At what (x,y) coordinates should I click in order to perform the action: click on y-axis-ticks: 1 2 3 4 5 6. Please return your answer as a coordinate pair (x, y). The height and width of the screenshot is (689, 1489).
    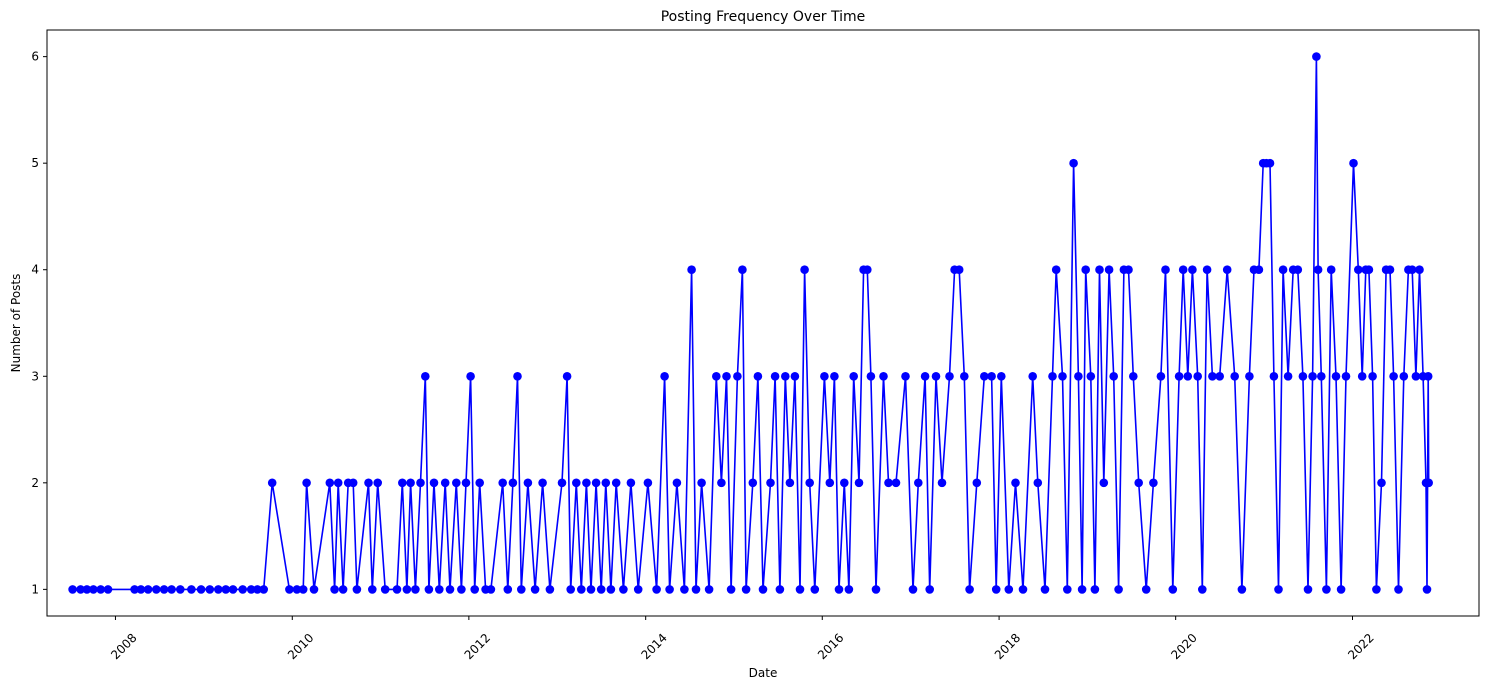
    Looking at the image, I should click on (39, 323).